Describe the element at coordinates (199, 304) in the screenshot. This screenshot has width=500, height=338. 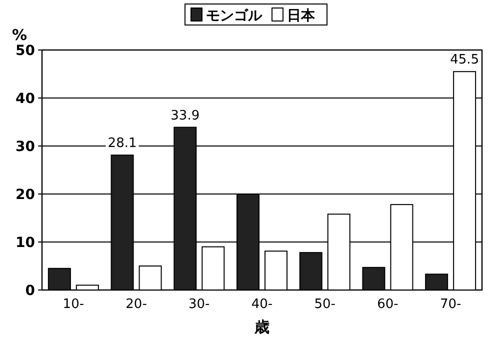
I see `x-tick-label: 30-` at that location.